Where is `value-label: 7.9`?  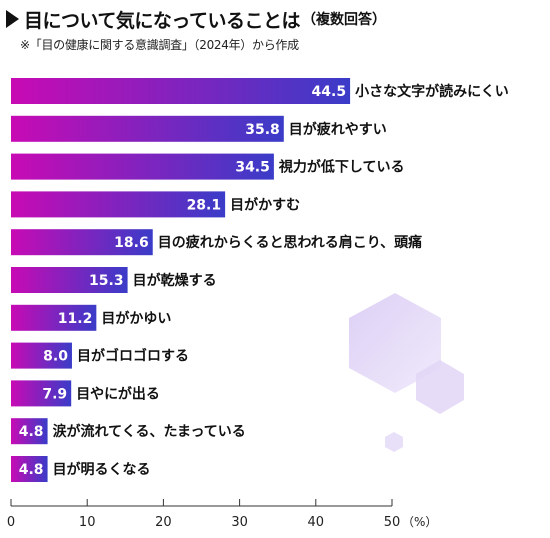
value-label: 7.9 is located at coordinates (54, 394).